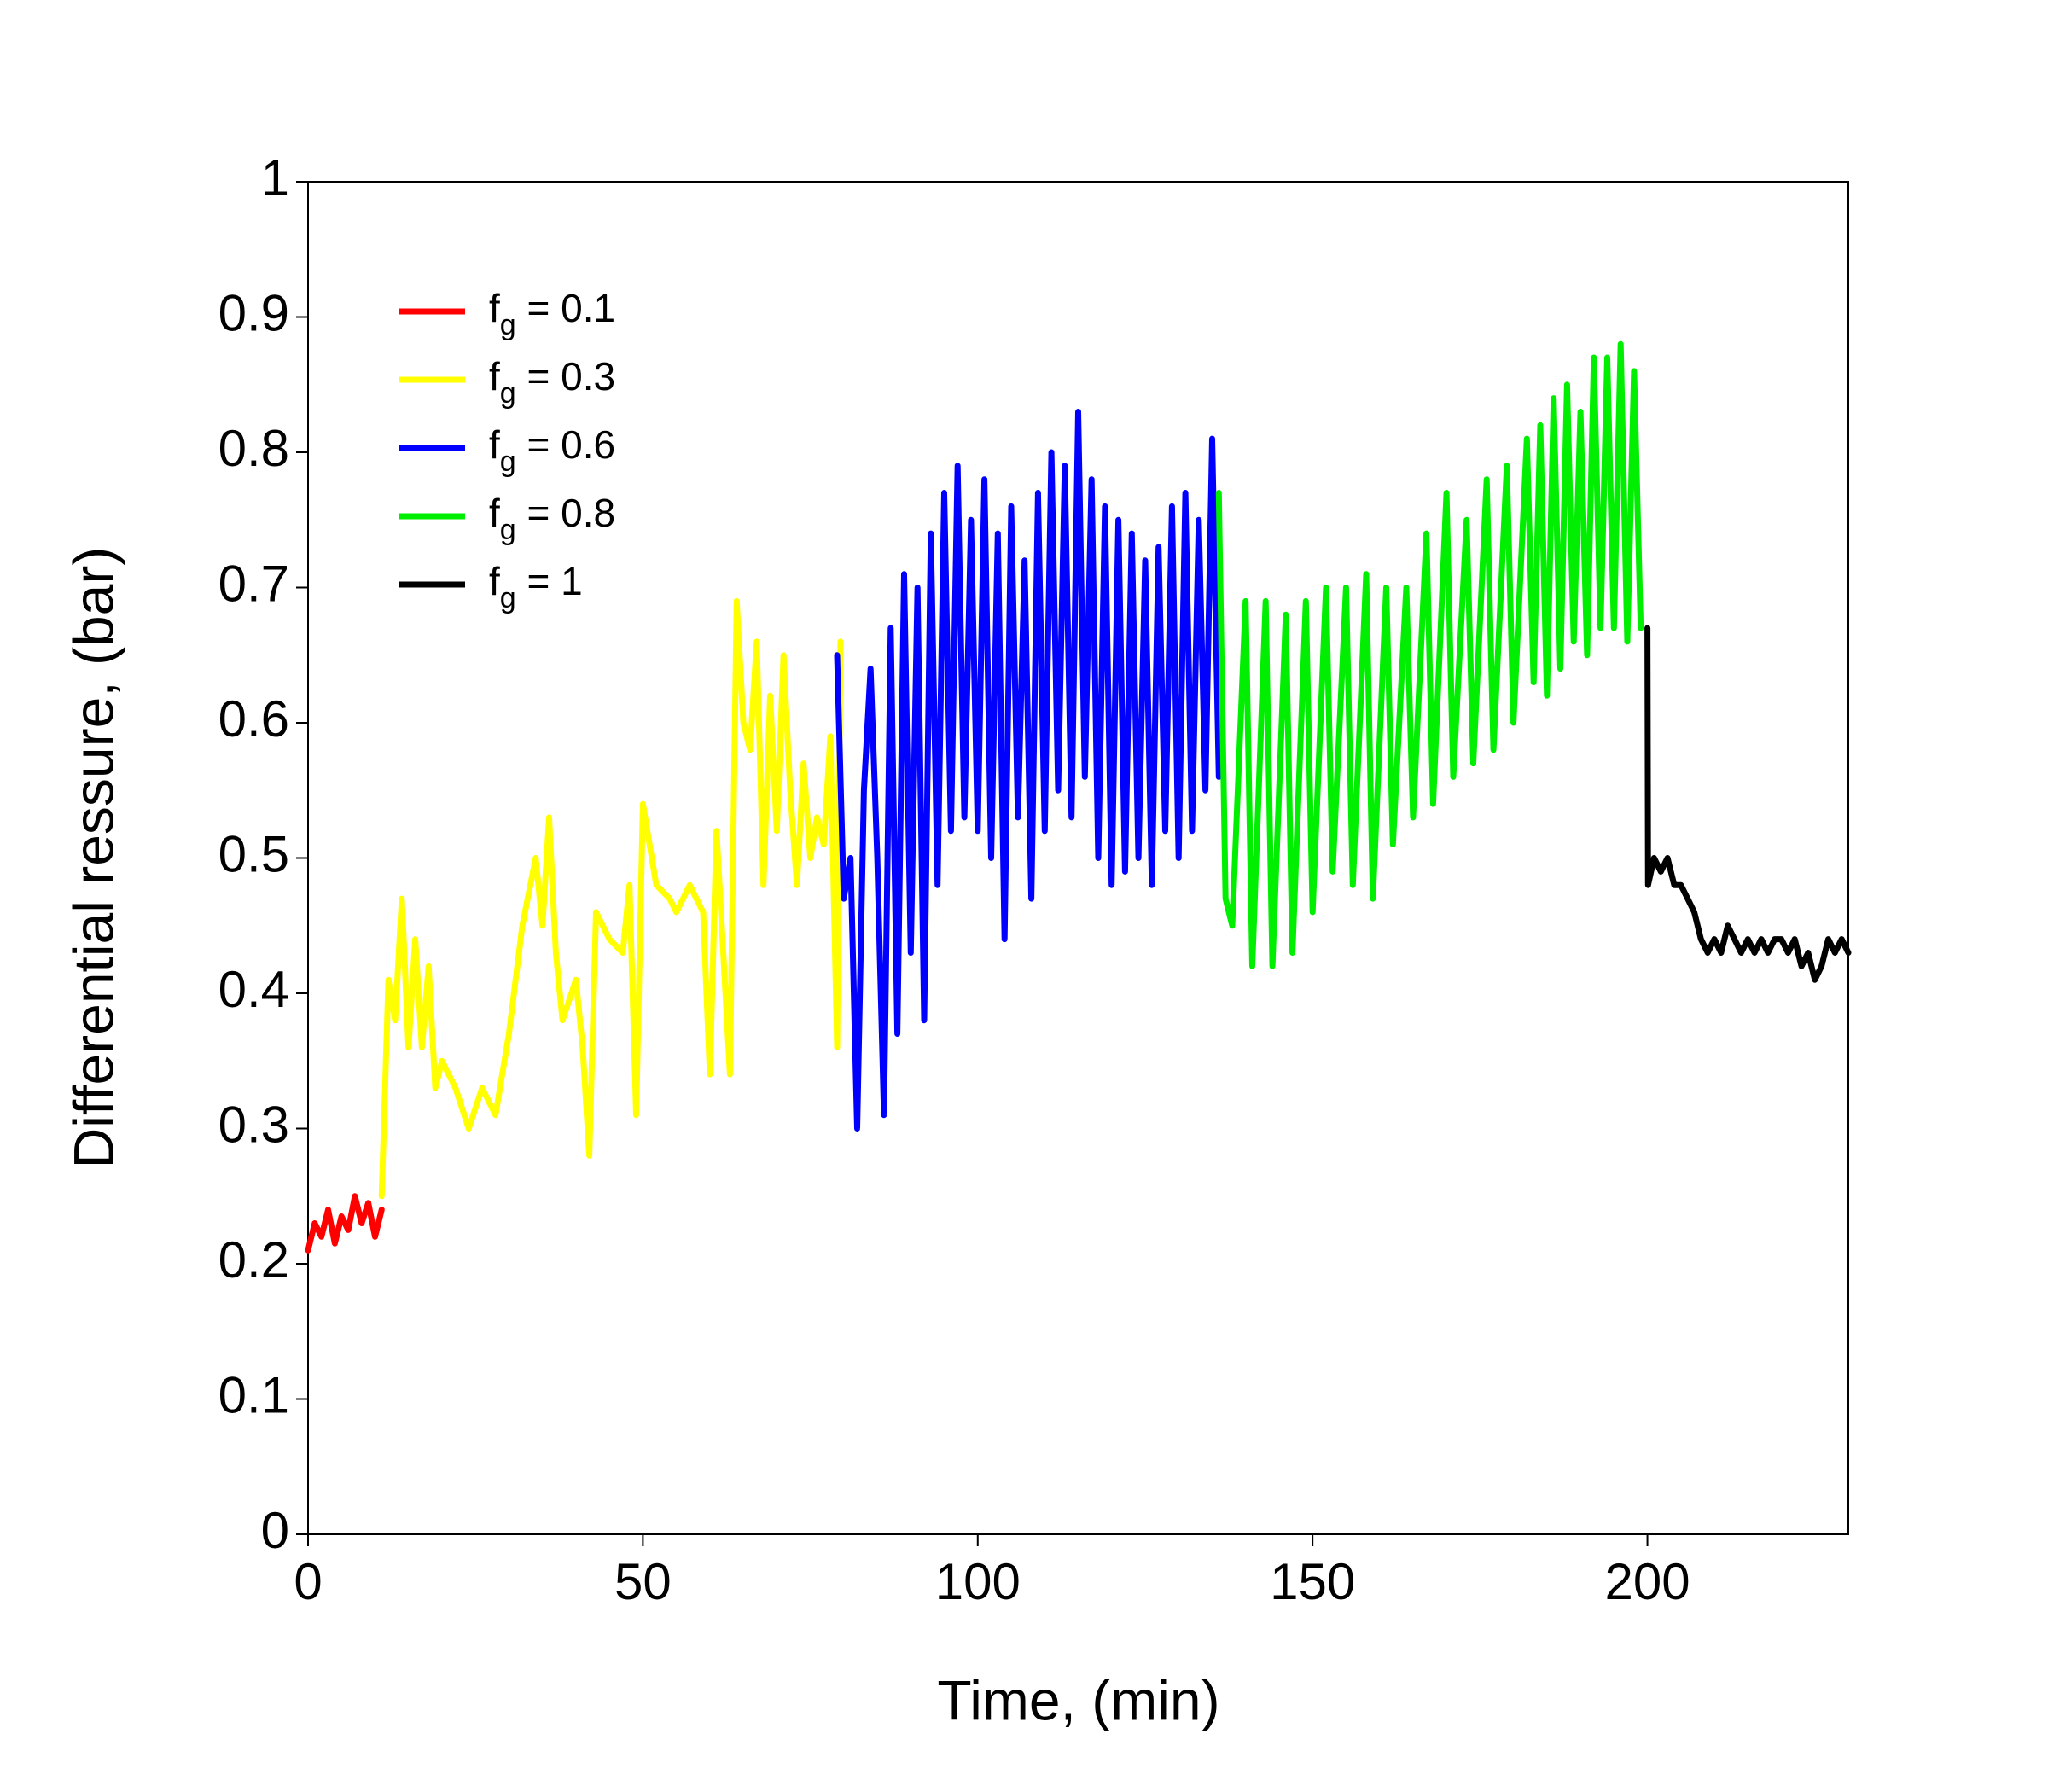 The image size is (2048, 1792). Describe the element at coordinates (565, 513) in the screenshot. I see `legend-label-part: = 0.8` at that location.